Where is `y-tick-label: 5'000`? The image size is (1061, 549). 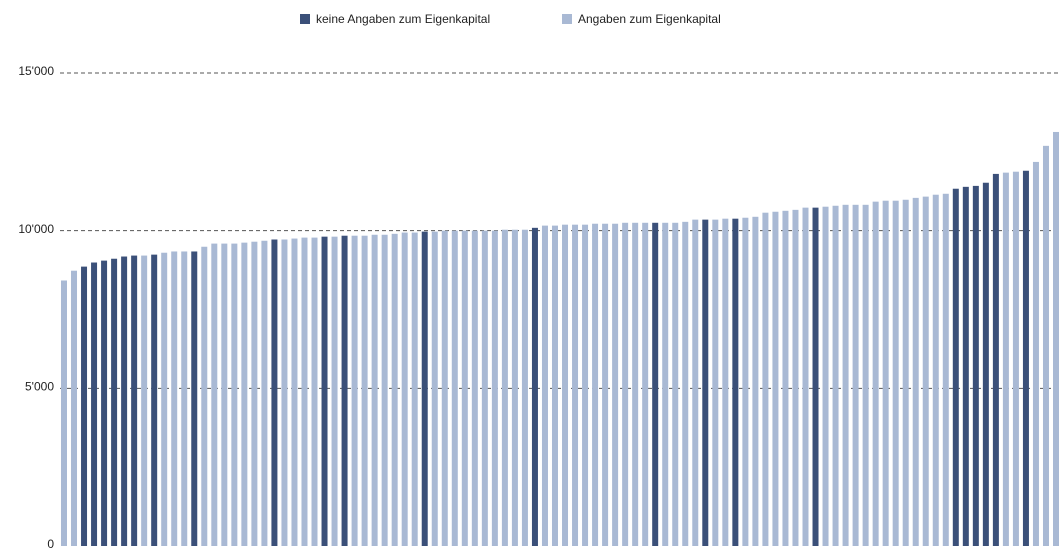
y-tick-label: 5'000 is located at coordinates (39, 387).